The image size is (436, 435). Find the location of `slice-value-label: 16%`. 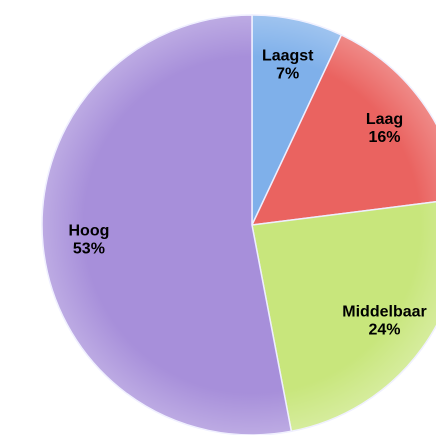

slice-value-label: 16% is located at coordinates (385, 137).